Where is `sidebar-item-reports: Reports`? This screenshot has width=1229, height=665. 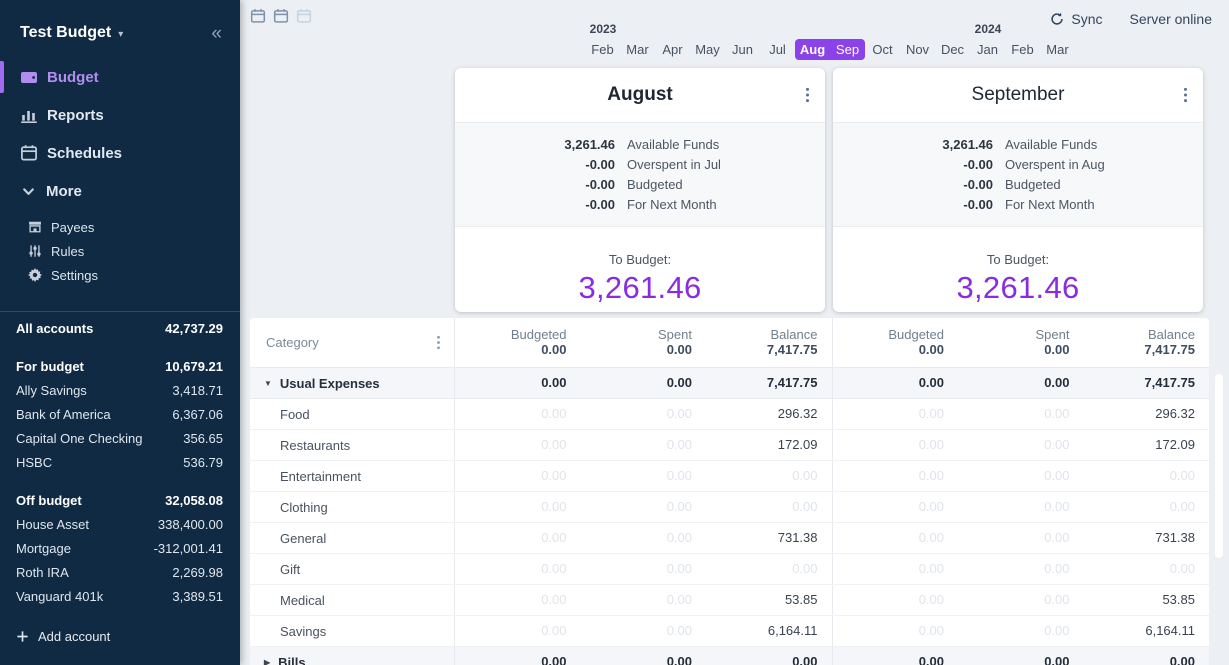
sidebar-item-reports: Reports is located at coordinates (120, 115).